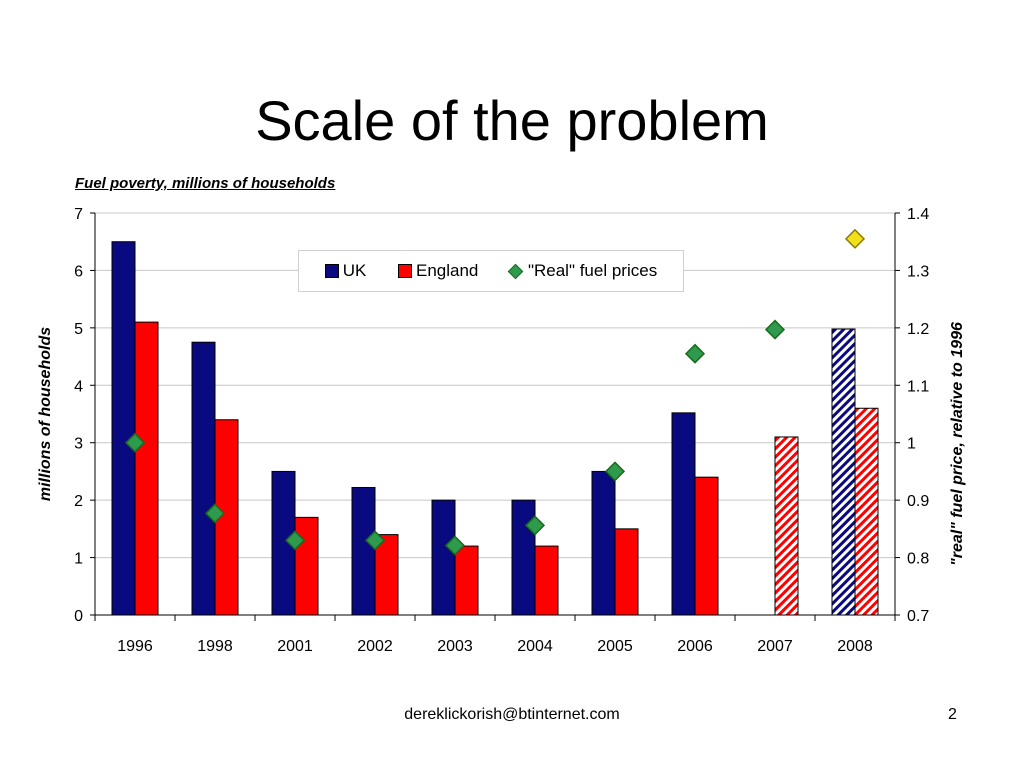 The image size is (1024, 768). Describe the element at coordinates (918, 386) in the screenshot. I see `y2-tick-label: 1.1` at that location.